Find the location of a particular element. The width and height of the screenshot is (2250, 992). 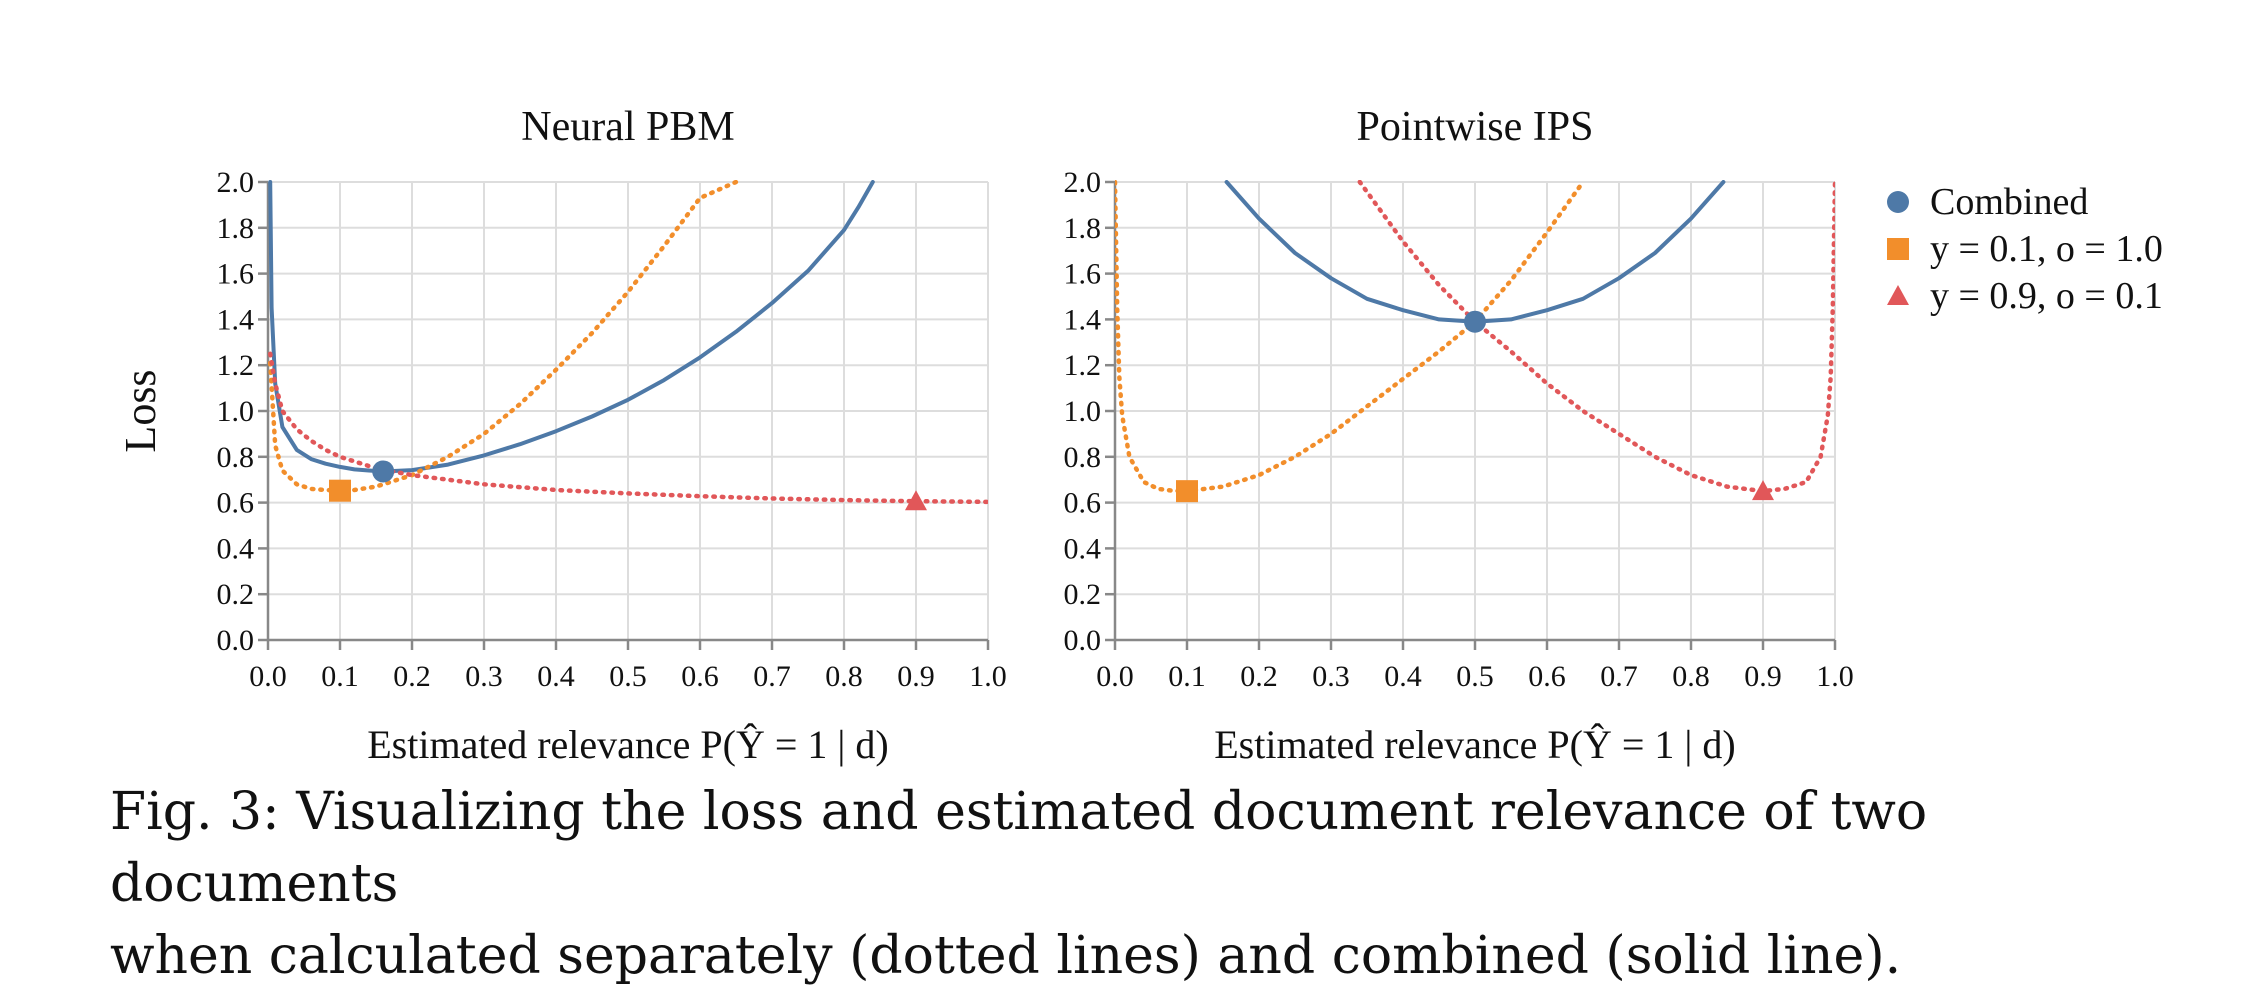

legend: Combined y = 0.1, o = 1.0 y = 0.9, o = 0.1 is located at coordinates (2025, 249).